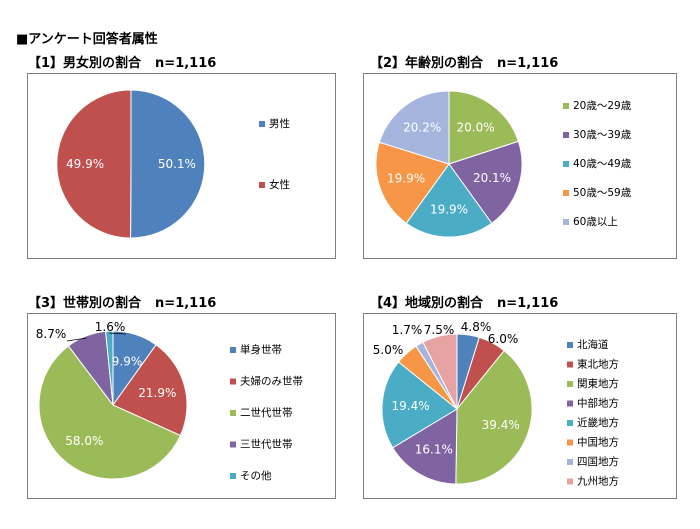 The width and height of the screenshot is (700, 529). What do you see at coordinates (266, 444) in the screenshot?
I see `legend-label-4: 三世代世帯` at bounding box center [266, 444].